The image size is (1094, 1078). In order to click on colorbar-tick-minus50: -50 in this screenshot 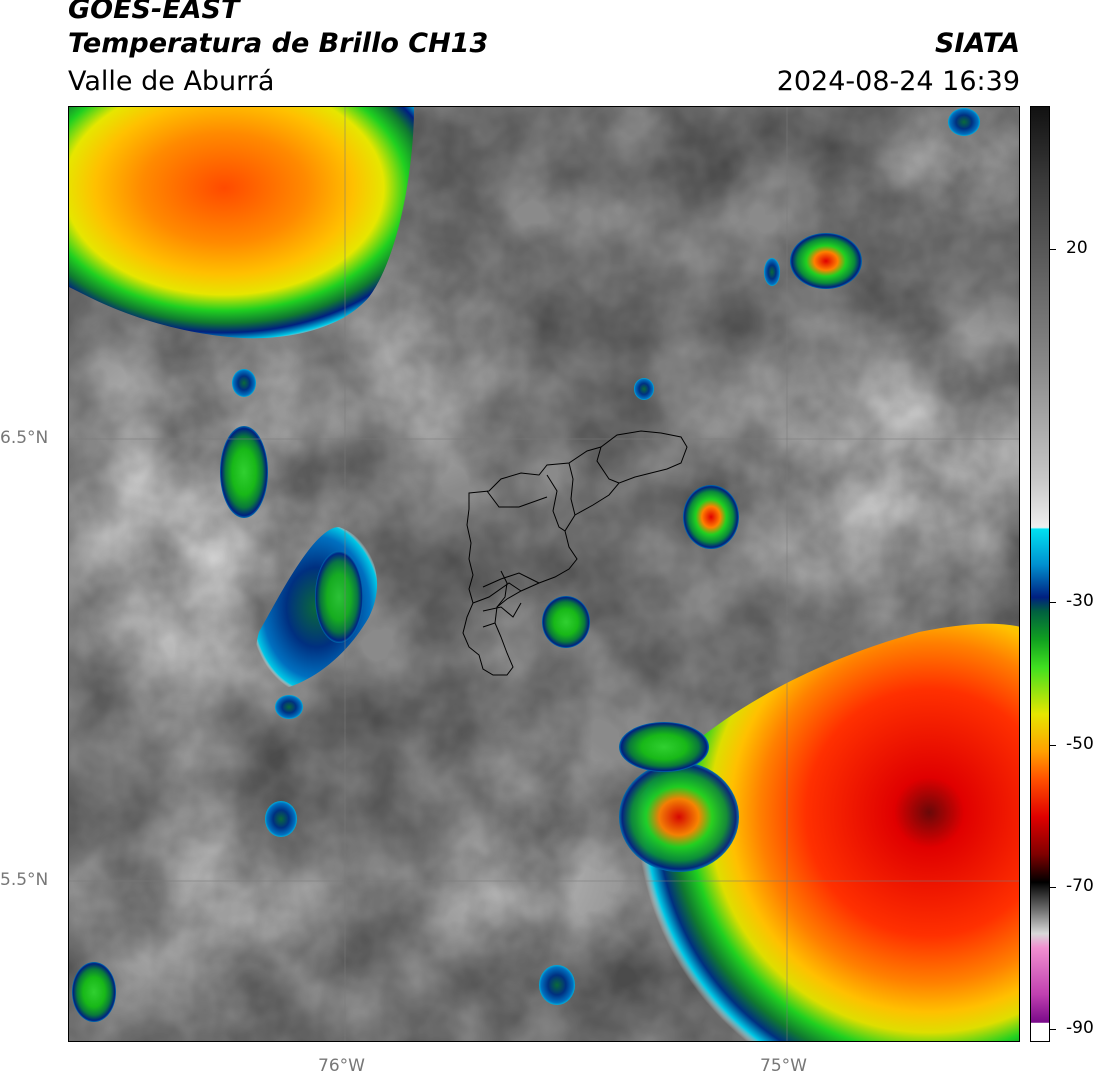, I will do `click(1080, 744)`.